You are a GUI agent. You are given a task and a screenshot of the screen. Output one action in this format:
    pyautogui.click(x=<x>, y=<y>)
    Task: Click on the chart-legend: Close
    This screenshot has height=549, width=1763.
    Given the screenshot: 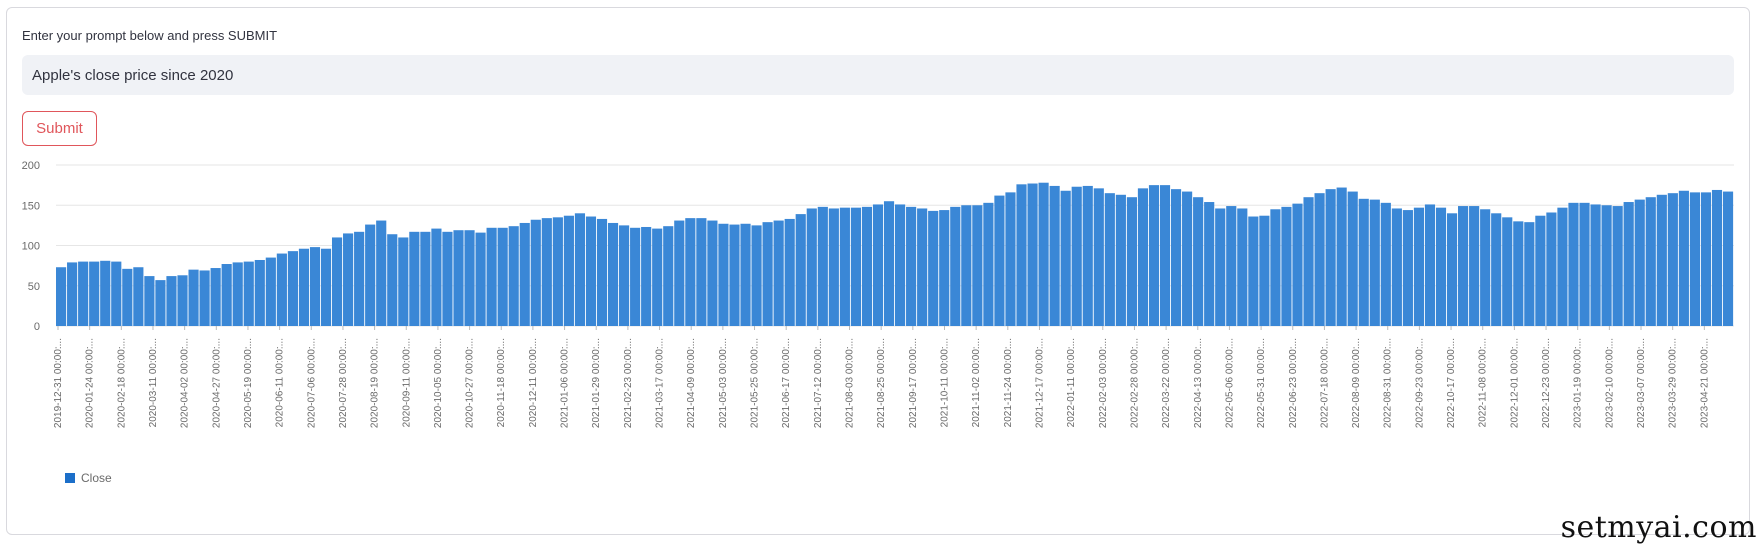 What is the action you would take?
    pyautogui.click(x=88, y=478)
    